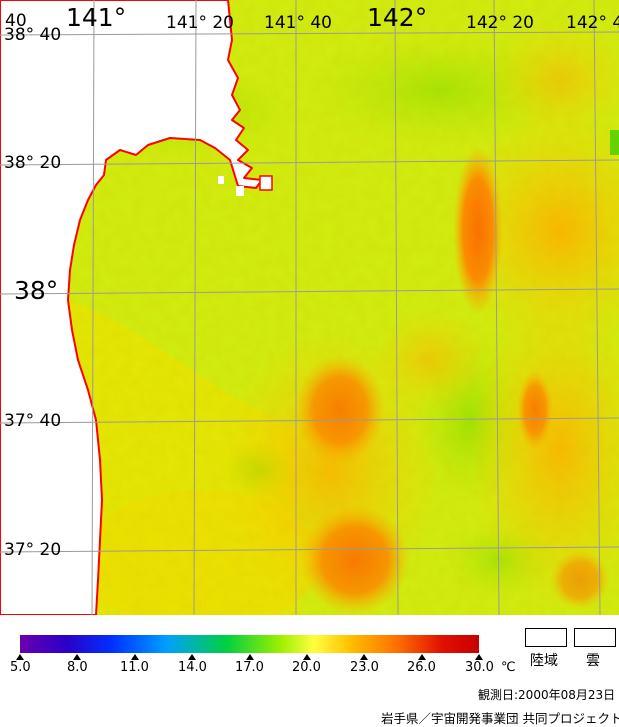 The height and width of the screenshot is (727, 619). What do you see at coordinates (77, 667) in the screenshot?
I see `scale-tick-label: 8.0` at bounding box center [77, 667].